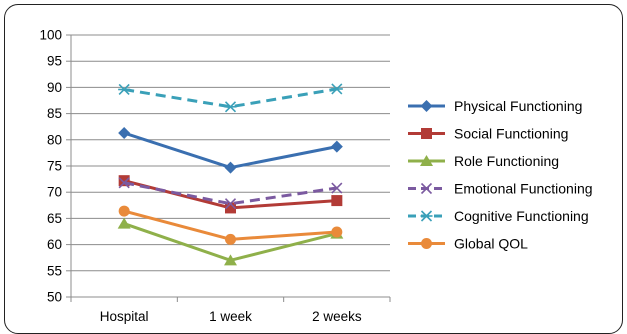 This screenshot has width=627, height=334. I want to click on x-tick-label: Hospital, so click(124, 316).